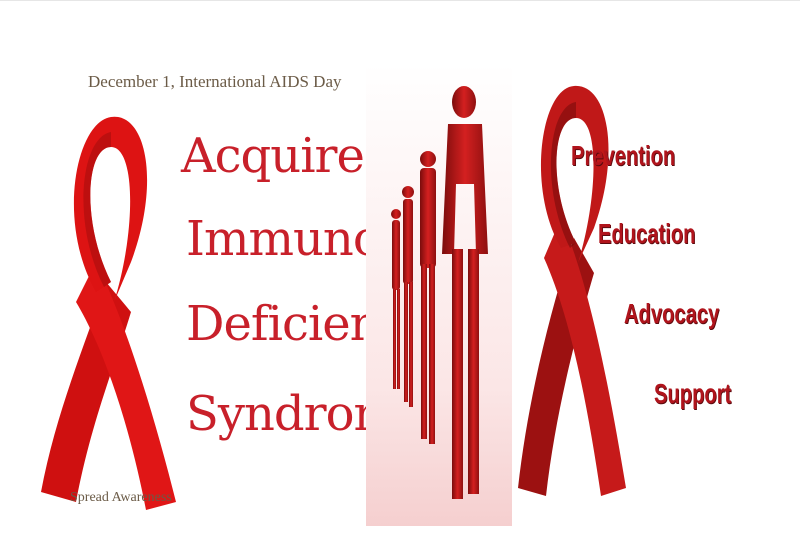  Describe the element at coordinates (672, 313) in the screenshot. I see `word-advocacy: Advocacy` at that location.